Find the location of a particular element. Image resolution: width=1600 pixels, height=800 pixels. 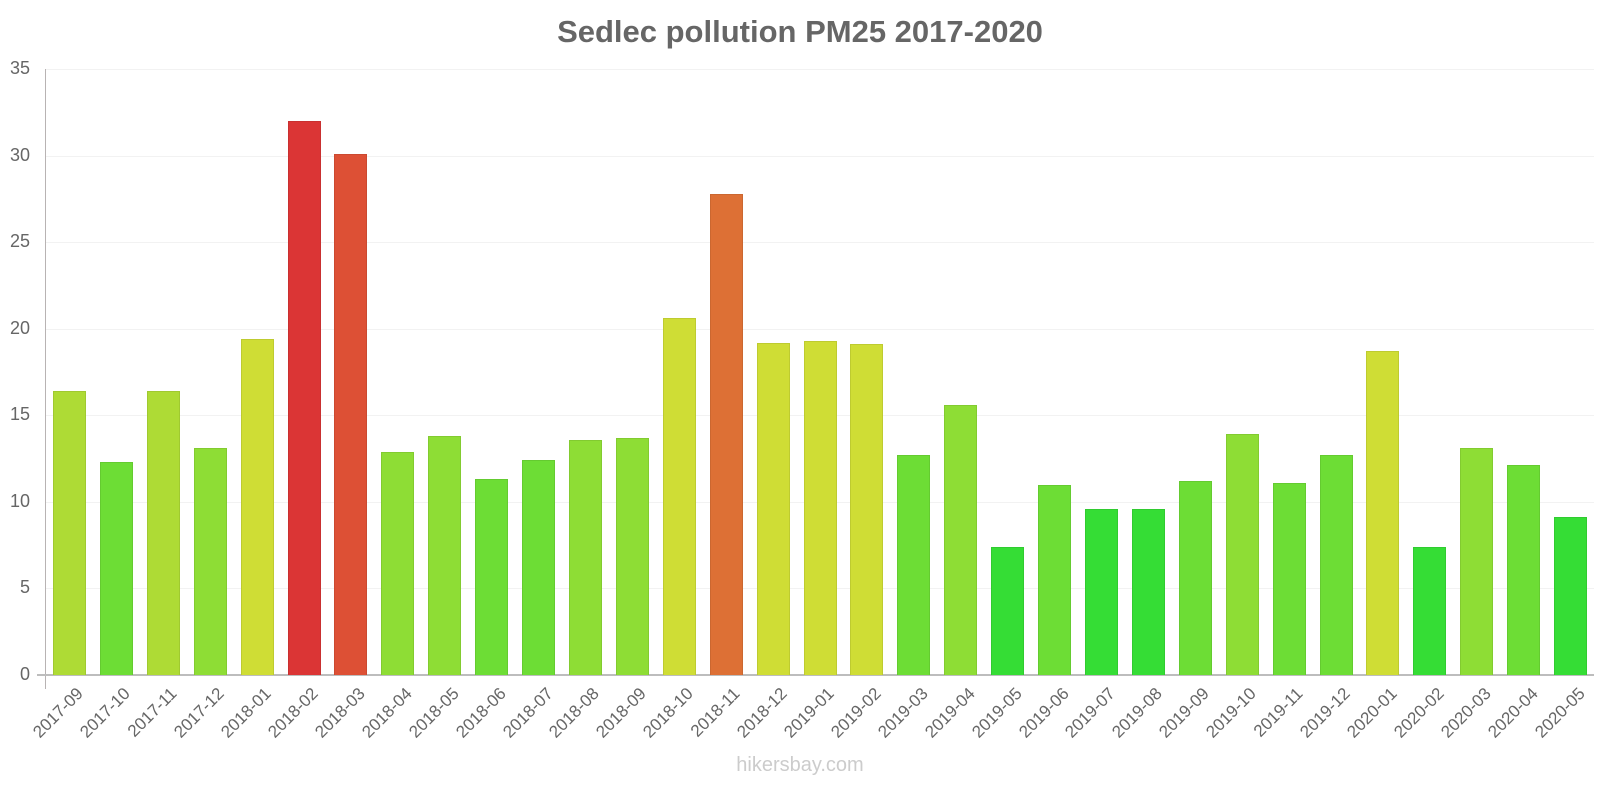

y-tick-label: 0 is located at coordinates (24, 674).